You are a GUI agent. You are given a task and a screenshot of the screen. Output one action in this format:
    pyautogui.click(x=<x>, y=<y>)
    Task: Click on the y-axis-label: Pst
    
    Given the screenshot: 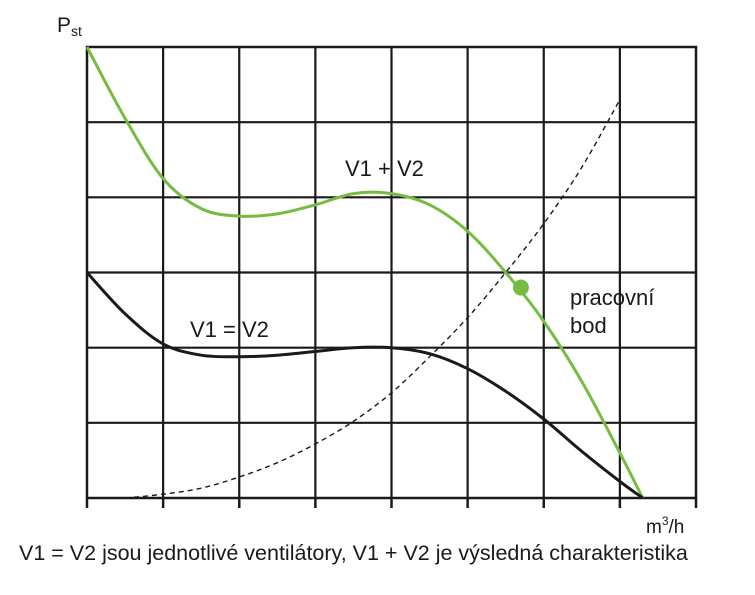 What is the action you would take?
    pyautogui.click(x=69, y=26)
    